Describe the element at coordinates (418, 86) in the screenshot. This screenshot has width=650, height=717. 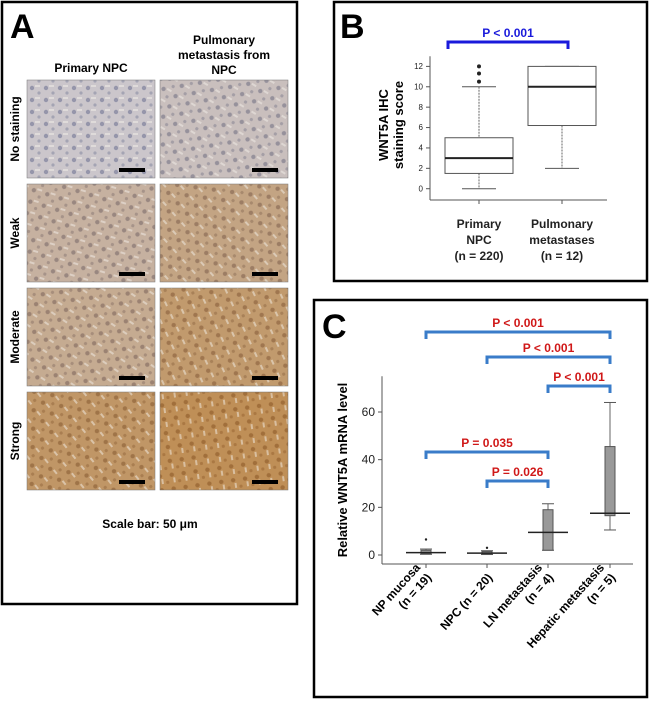
I see `y-tick-label: 10` at that location.